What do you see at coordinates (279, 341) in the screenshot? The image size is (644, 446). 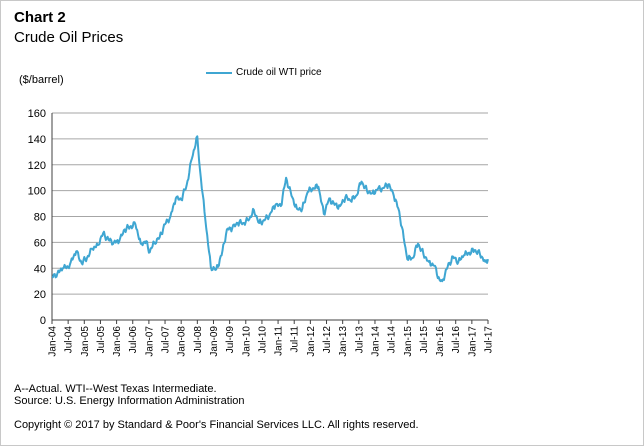 I see `x-tick-label-Jan-11: Jan-11` at bounding box center [279, 341].